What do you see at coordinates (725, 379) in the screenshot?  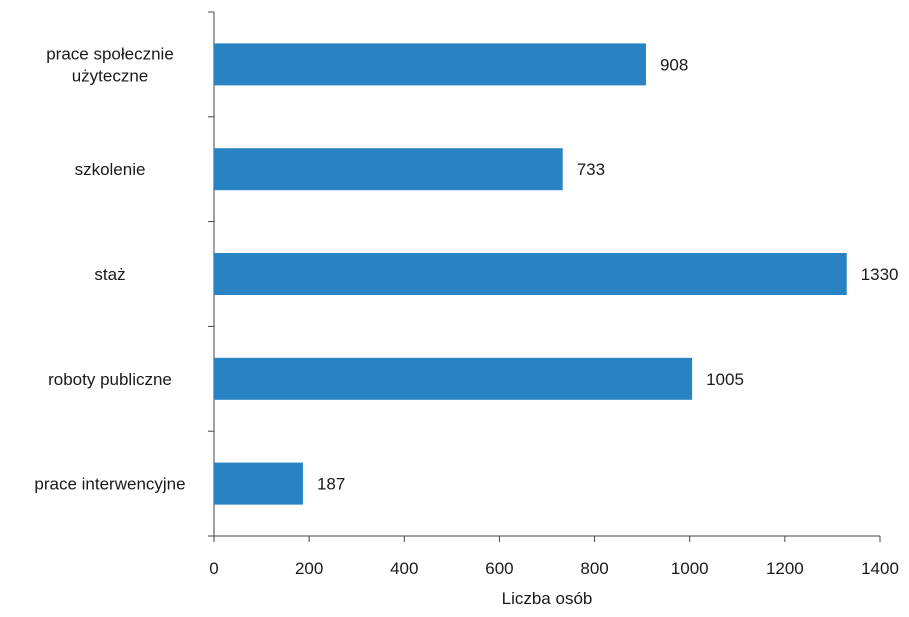 I see `data-label: 1005` at bounding box center [725, 379].